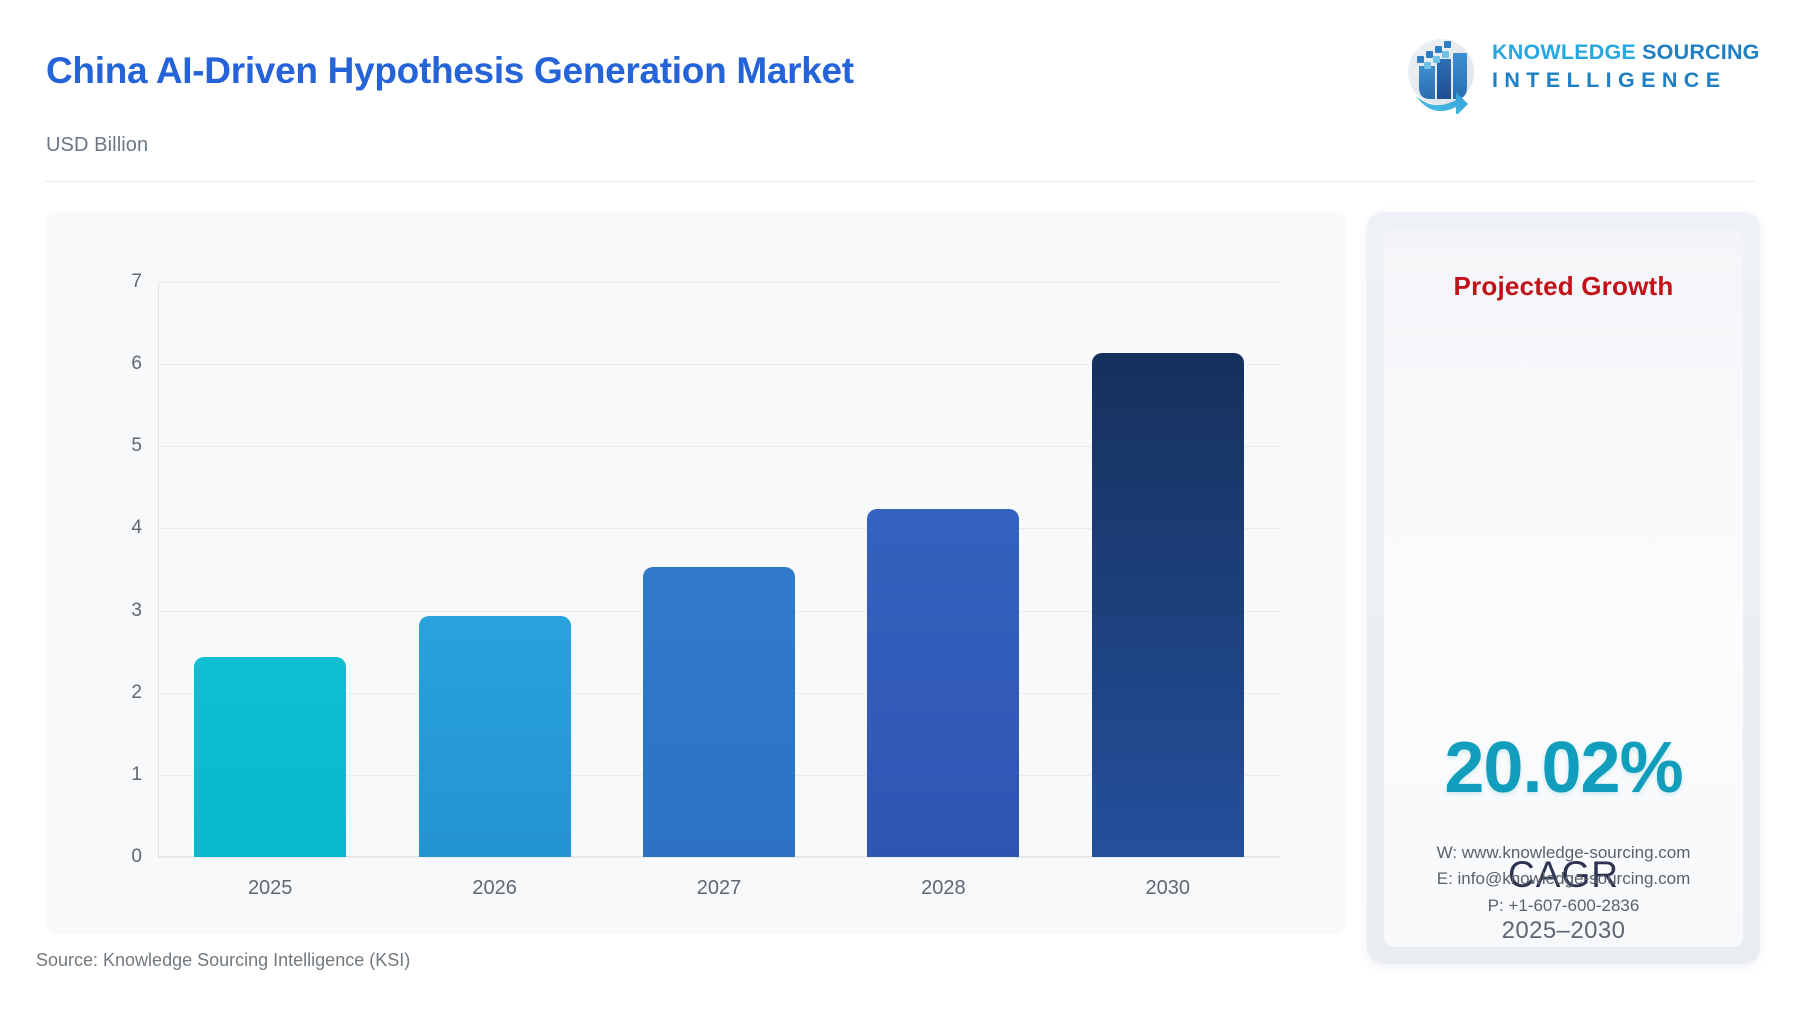 This screenshot has width=1800, height=1012. I want to click on y-axis-tick-label: 2, so click(136, 692).